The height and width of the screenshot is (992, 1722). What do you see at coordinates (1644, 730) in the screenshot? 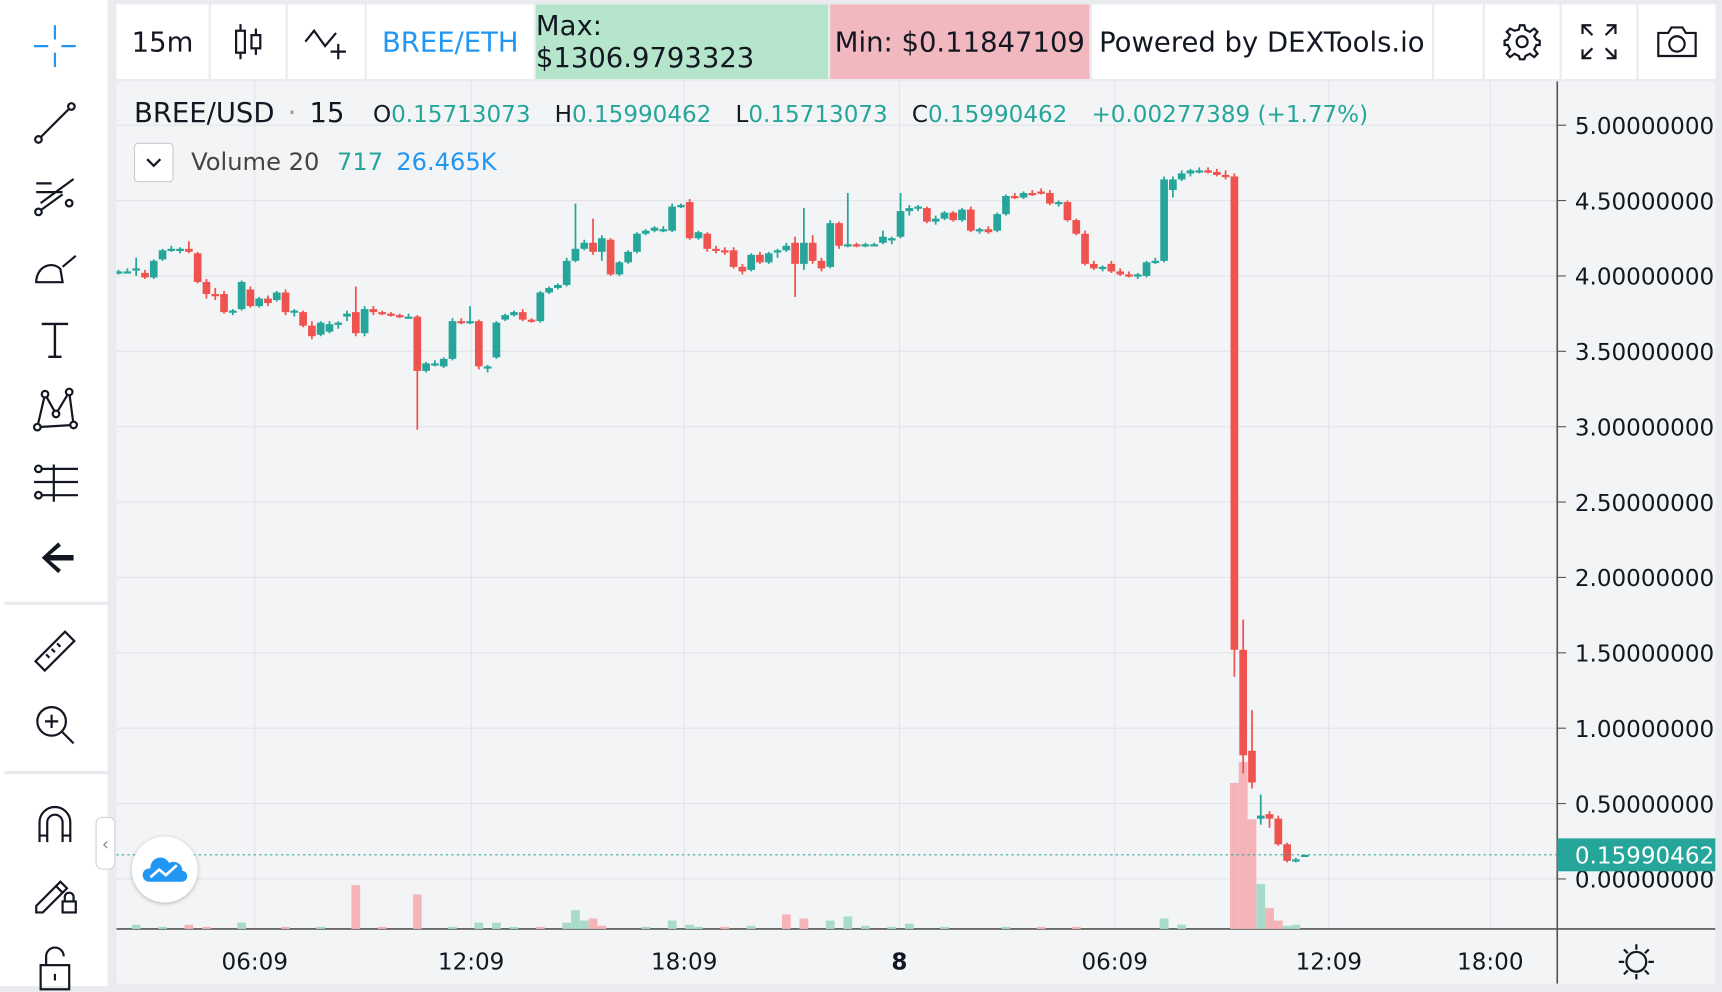
I see `y-tick-label: 1.00000000` at bounding box center [1644, 730].